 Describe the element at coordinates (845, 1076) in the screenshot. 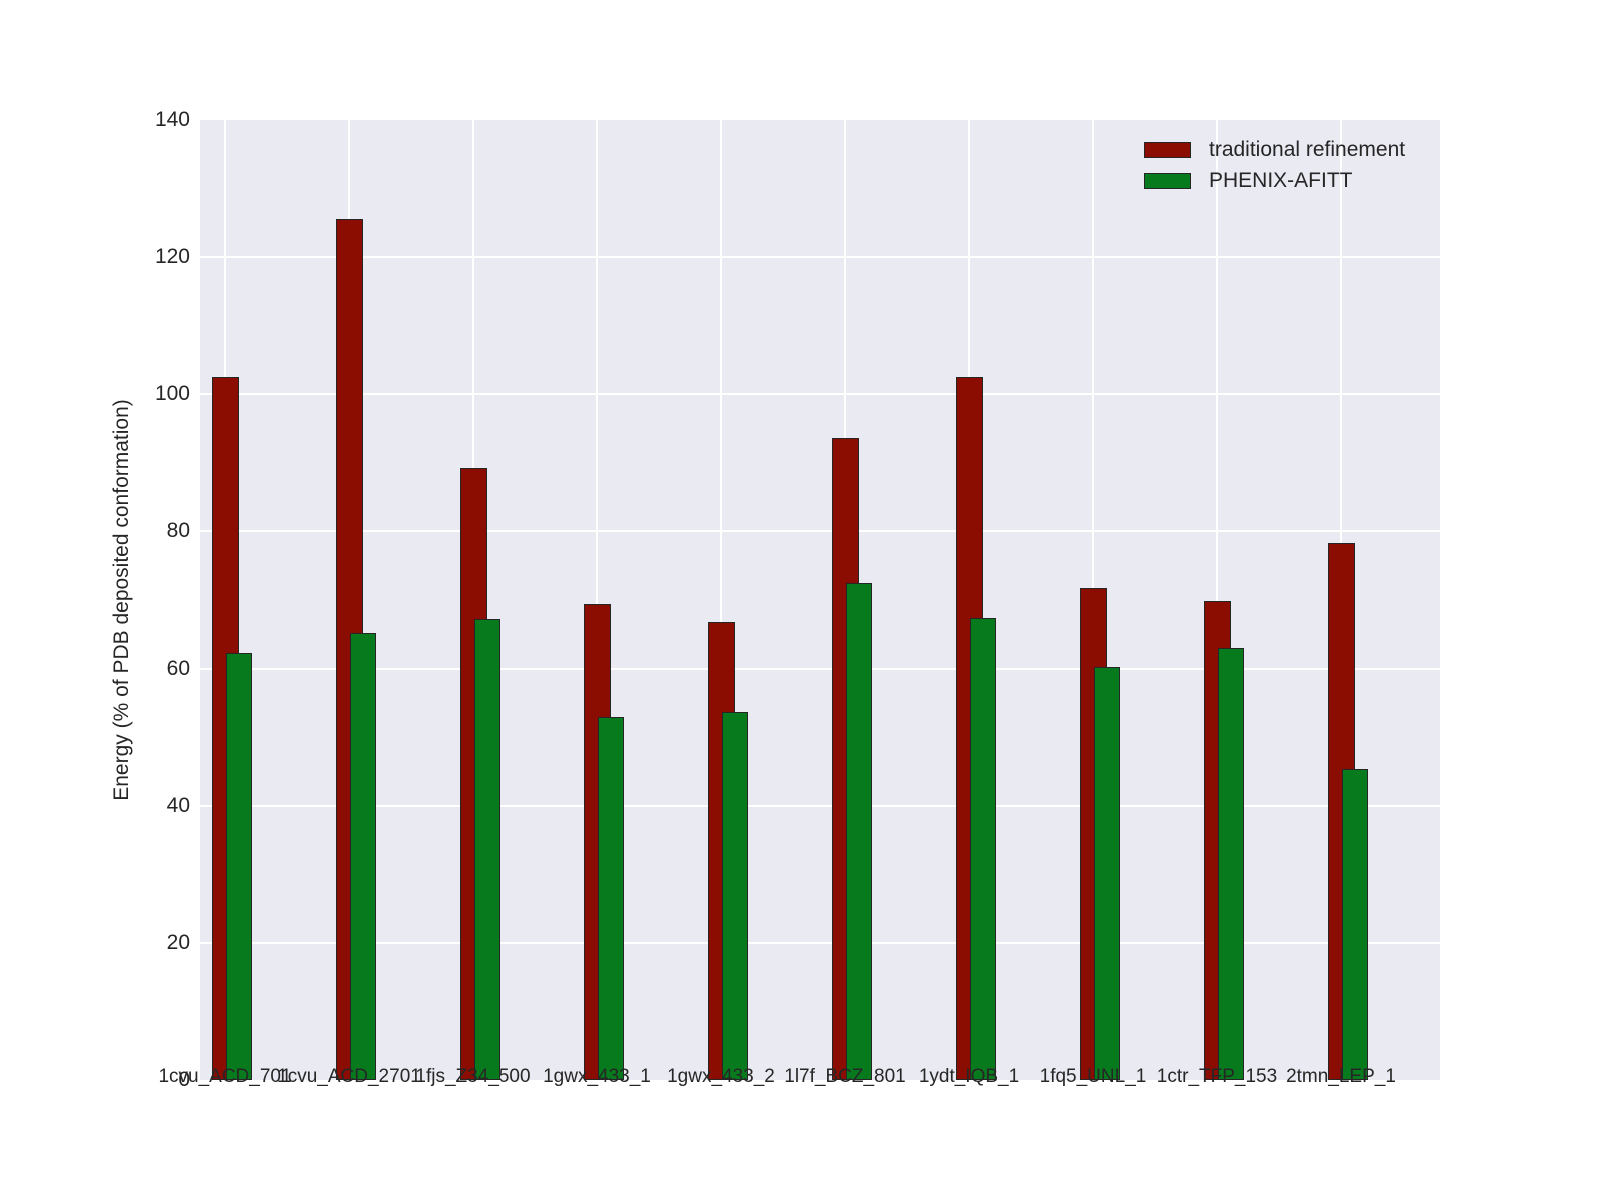

I see `x-tick-label-1l7f_BCZ_801: 1l7f_BCZ_801` at that location.